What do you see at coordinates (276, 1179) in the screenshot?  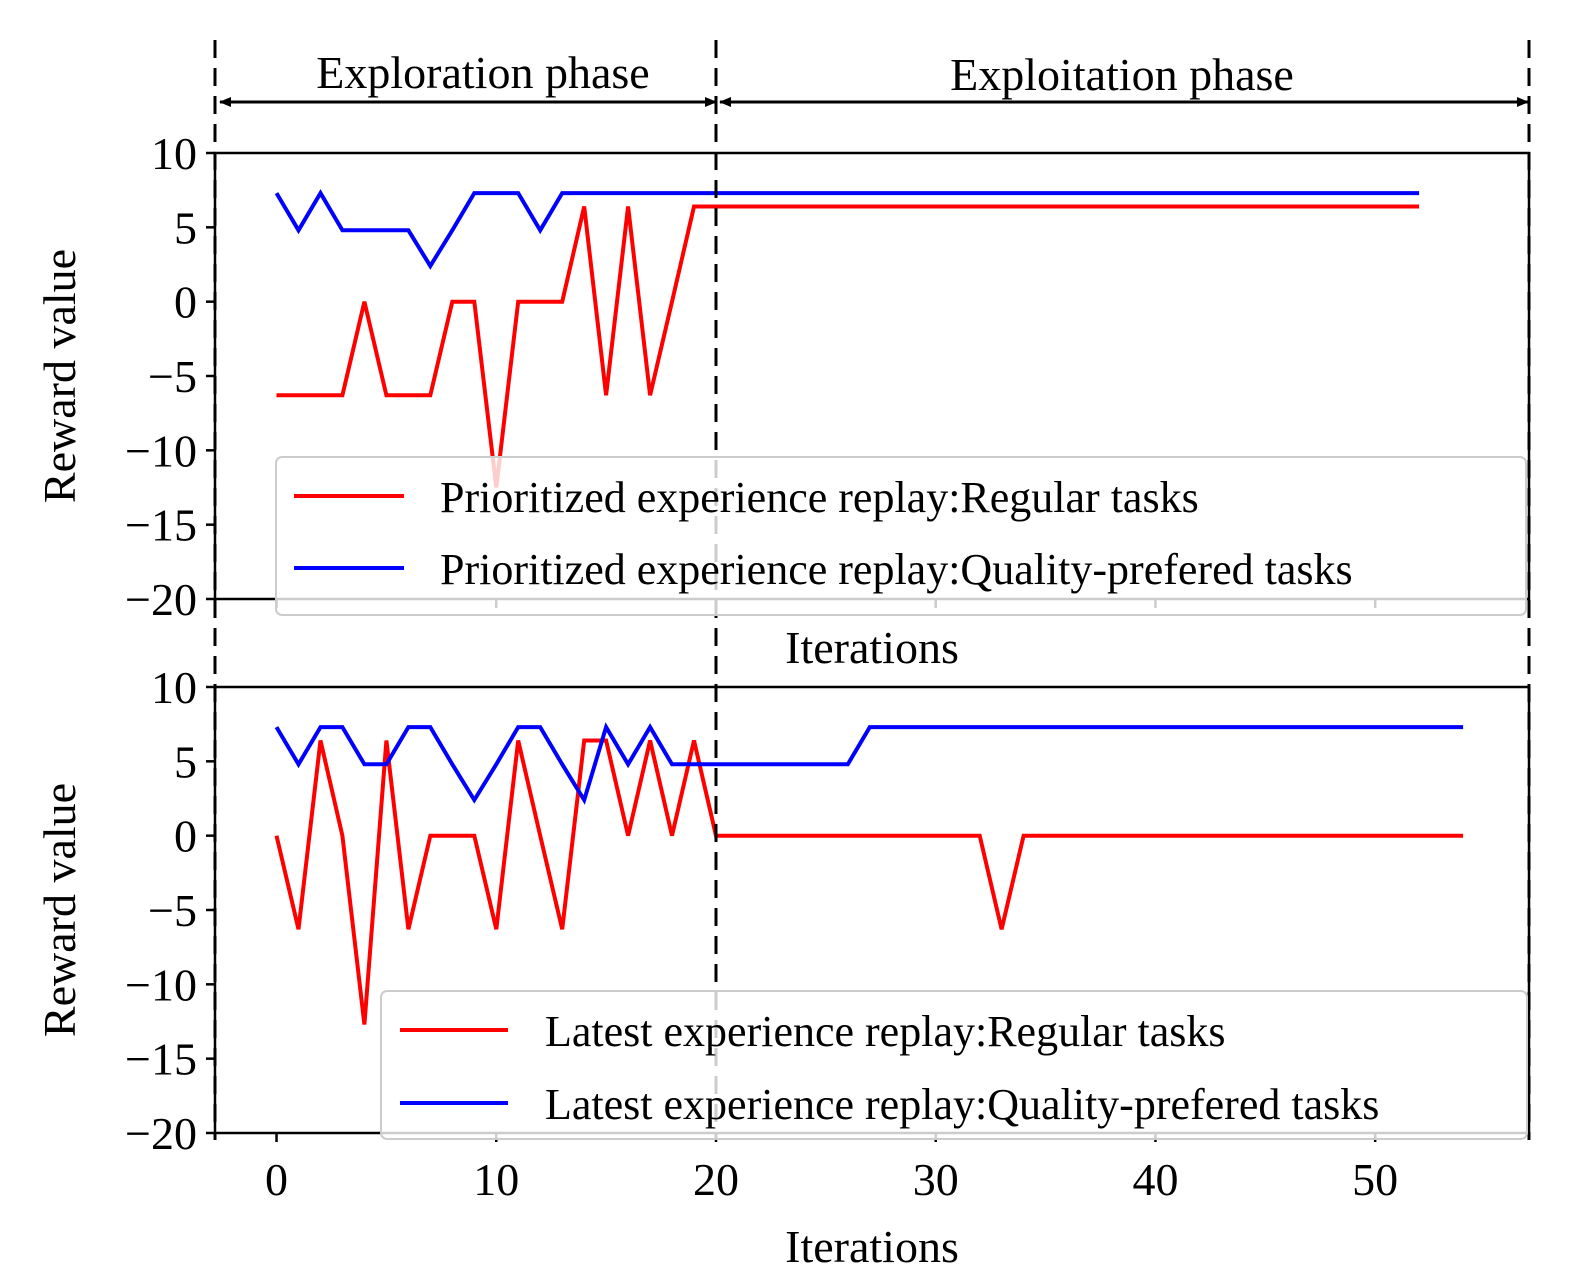 I see `bottom-xtick-label: 0` at bounding box center [276, 1179].